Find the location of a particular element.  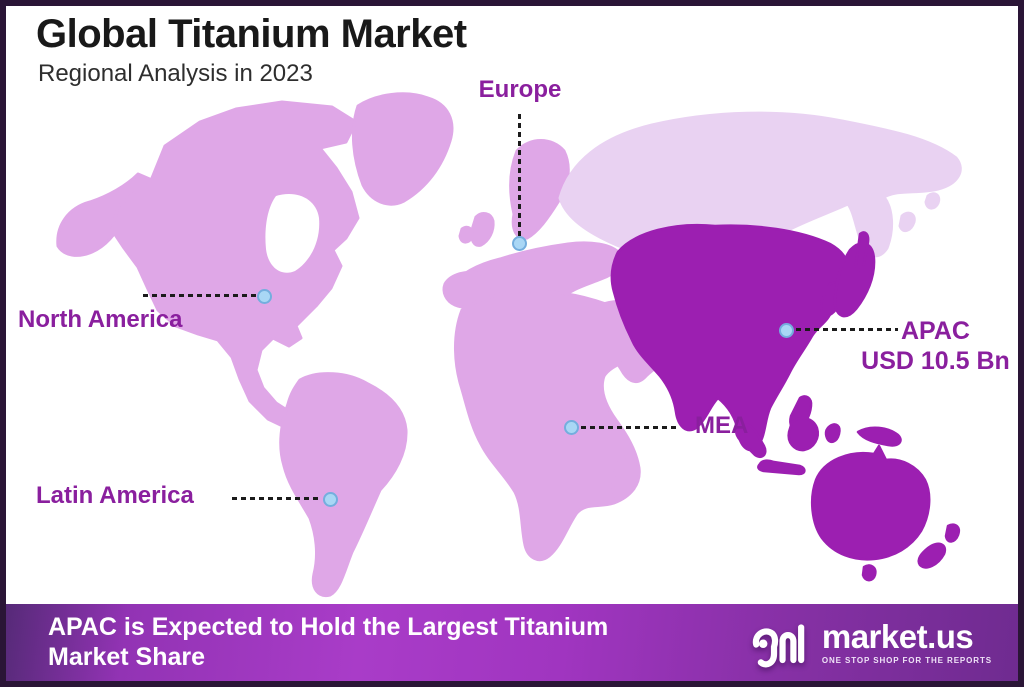

region-label-apac: APAC is located at coordinates (935, 331).